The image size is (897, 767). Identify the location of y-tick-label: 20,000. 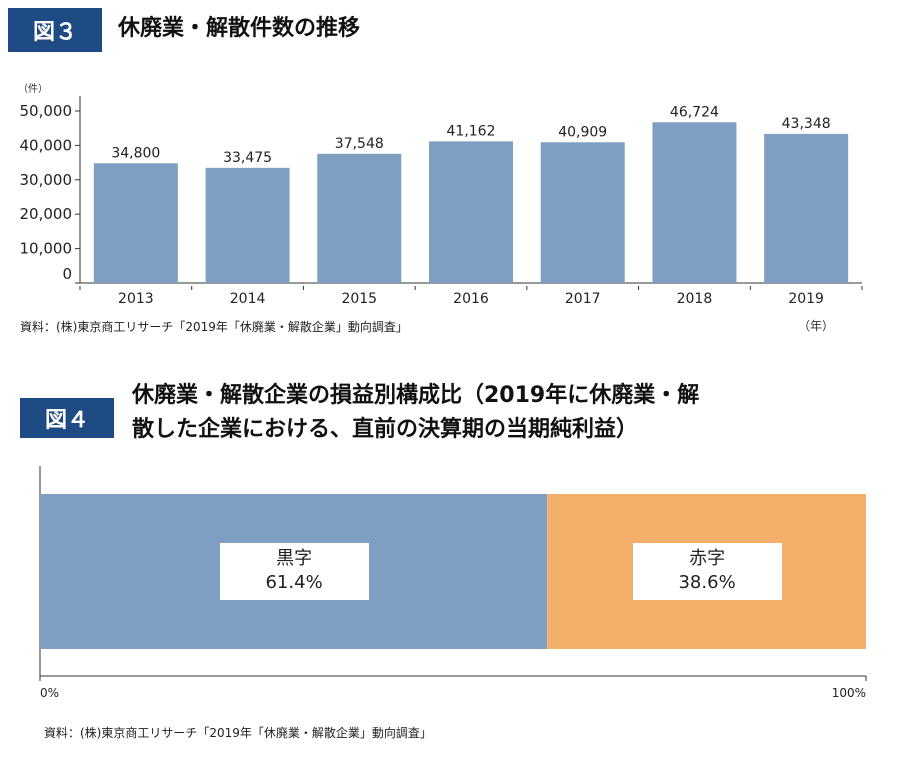
(46, 214).